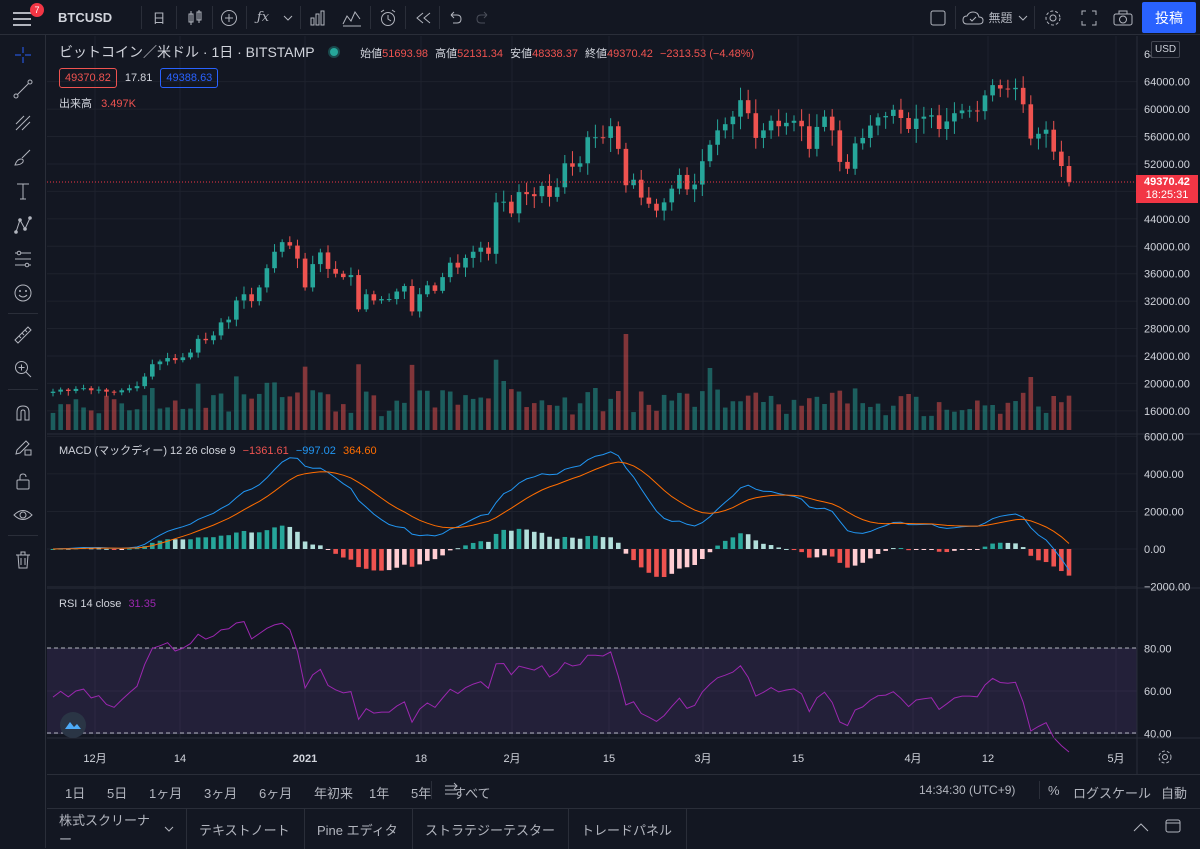 This screenshot has height=849, width=1200. What do you see at coordinates (1089, 17) in the screenshot?
I see `fullscreen-button` at bounding box center [1089, 17].